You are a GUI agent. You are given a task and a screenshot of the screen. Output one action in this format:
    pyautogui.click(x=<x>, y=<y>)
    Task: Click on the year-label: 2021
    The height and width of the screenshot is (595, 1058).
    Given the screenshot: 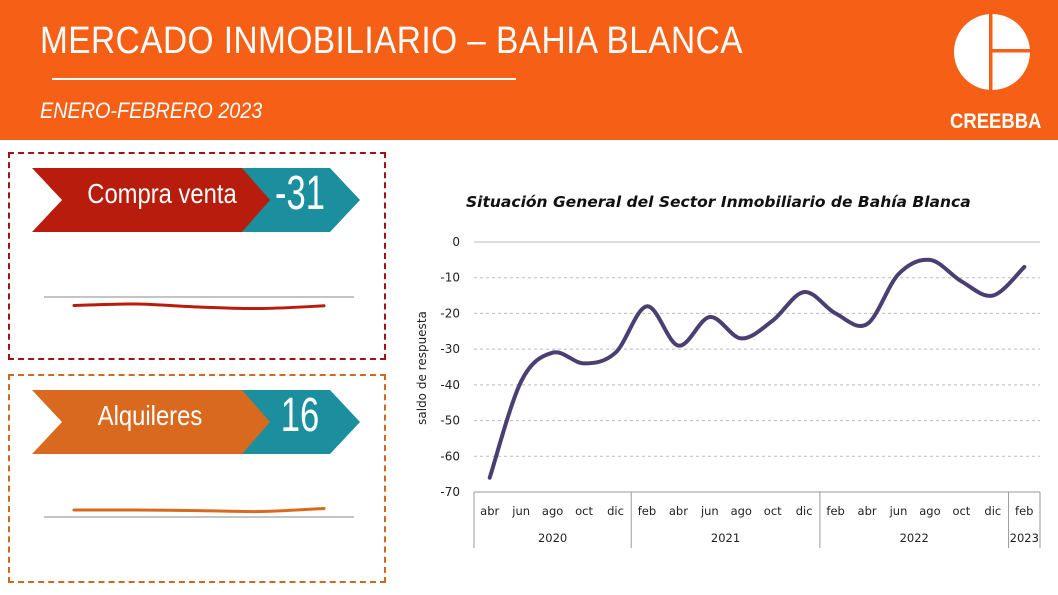 What is the action you would take?
    pyautogui.click(x=725, y=538)
    